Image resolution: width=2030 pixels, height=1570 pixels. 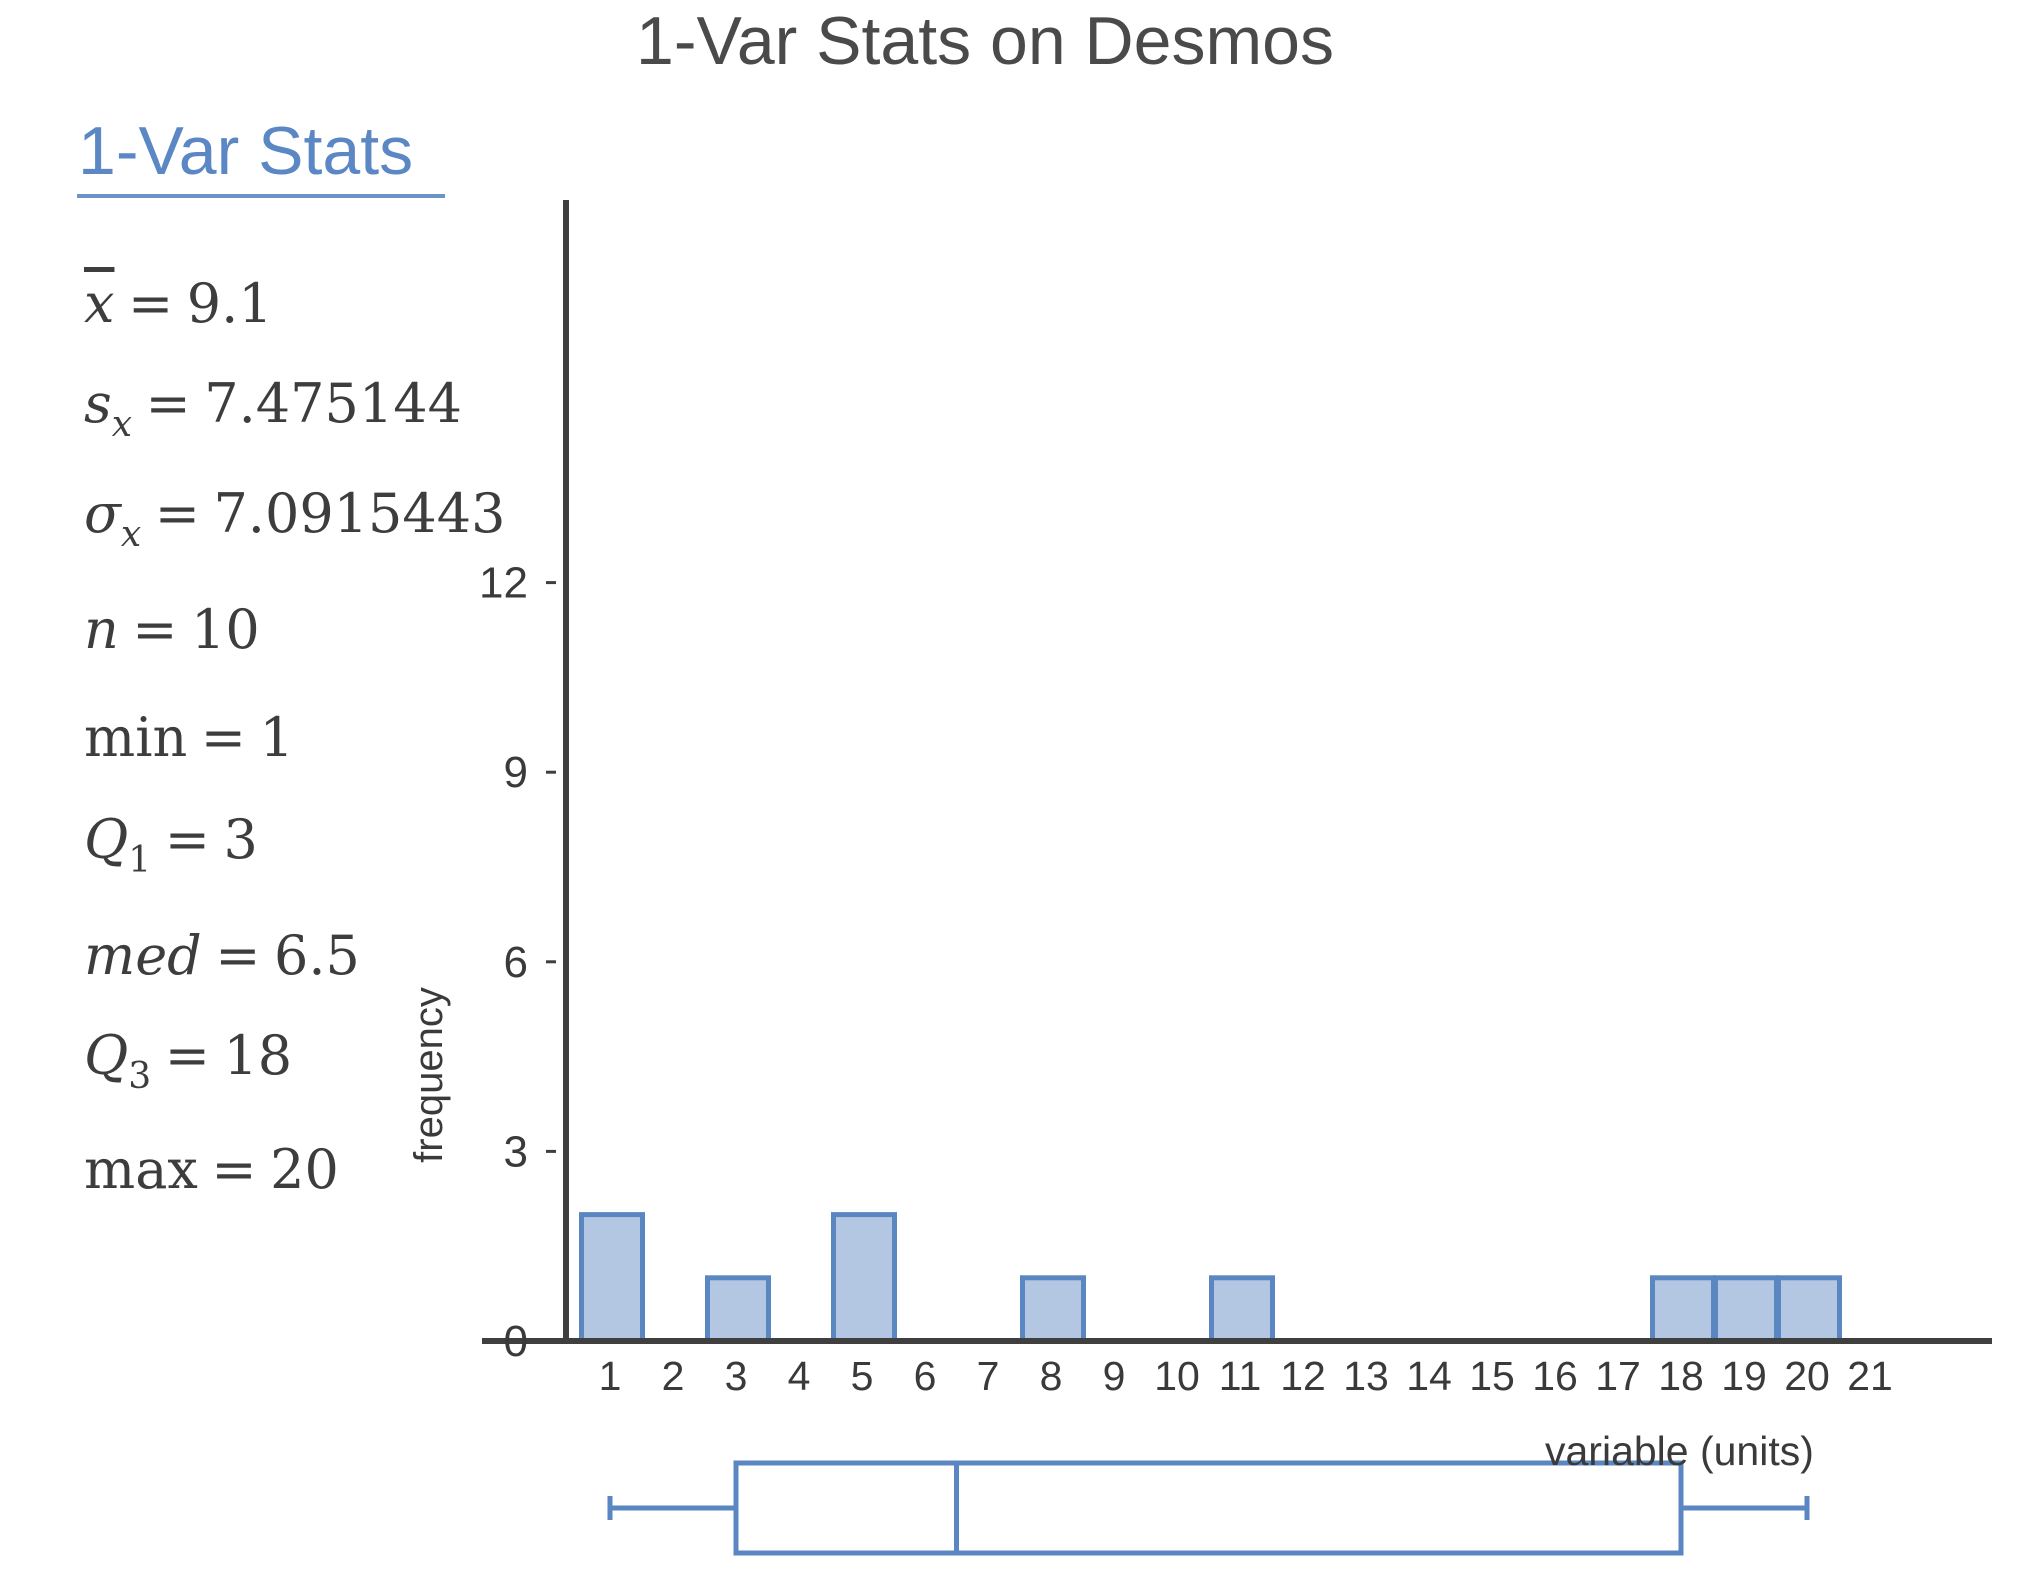 What do you see at coordinates (261, 196) in the screenshot?
I see `heading-underline` at bounding box center [261, 196].